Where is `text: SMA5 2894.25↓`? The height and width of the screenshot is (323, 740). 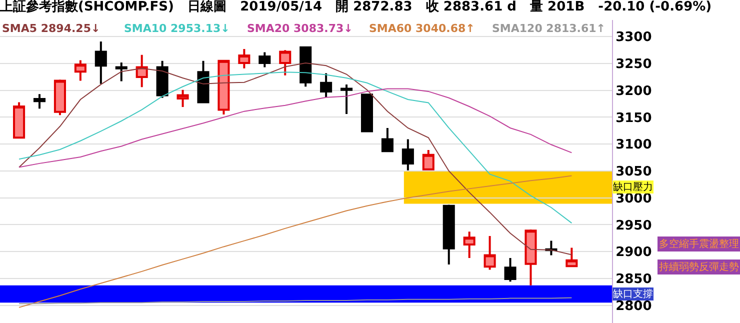 text: SMA5 2894.25↓ is located at coordinates (51, 28).